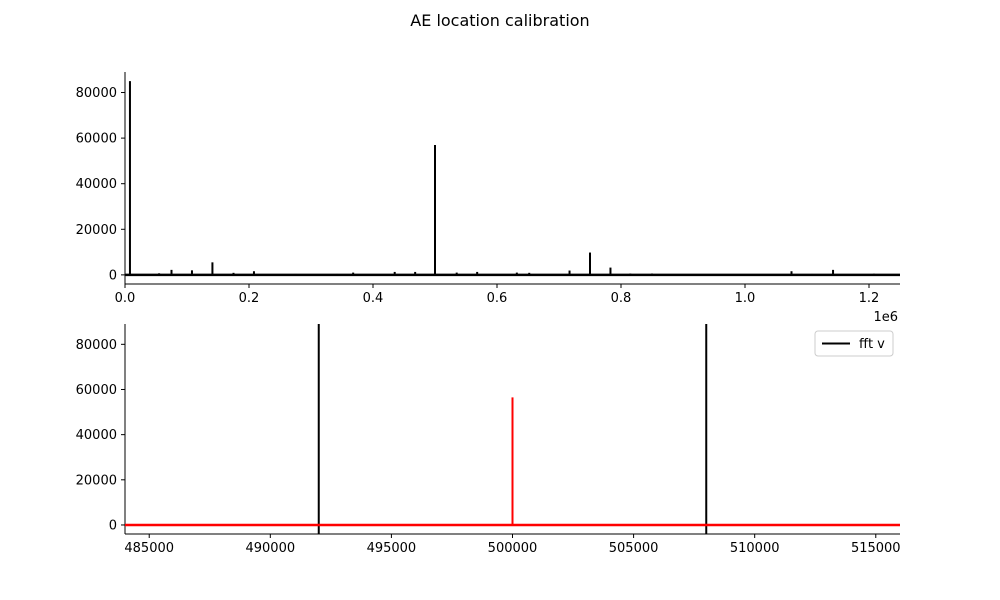 The width and height of the screenshot is (1000, 600). I want to click on top-y-tick-label: 0, so click(113, 275).